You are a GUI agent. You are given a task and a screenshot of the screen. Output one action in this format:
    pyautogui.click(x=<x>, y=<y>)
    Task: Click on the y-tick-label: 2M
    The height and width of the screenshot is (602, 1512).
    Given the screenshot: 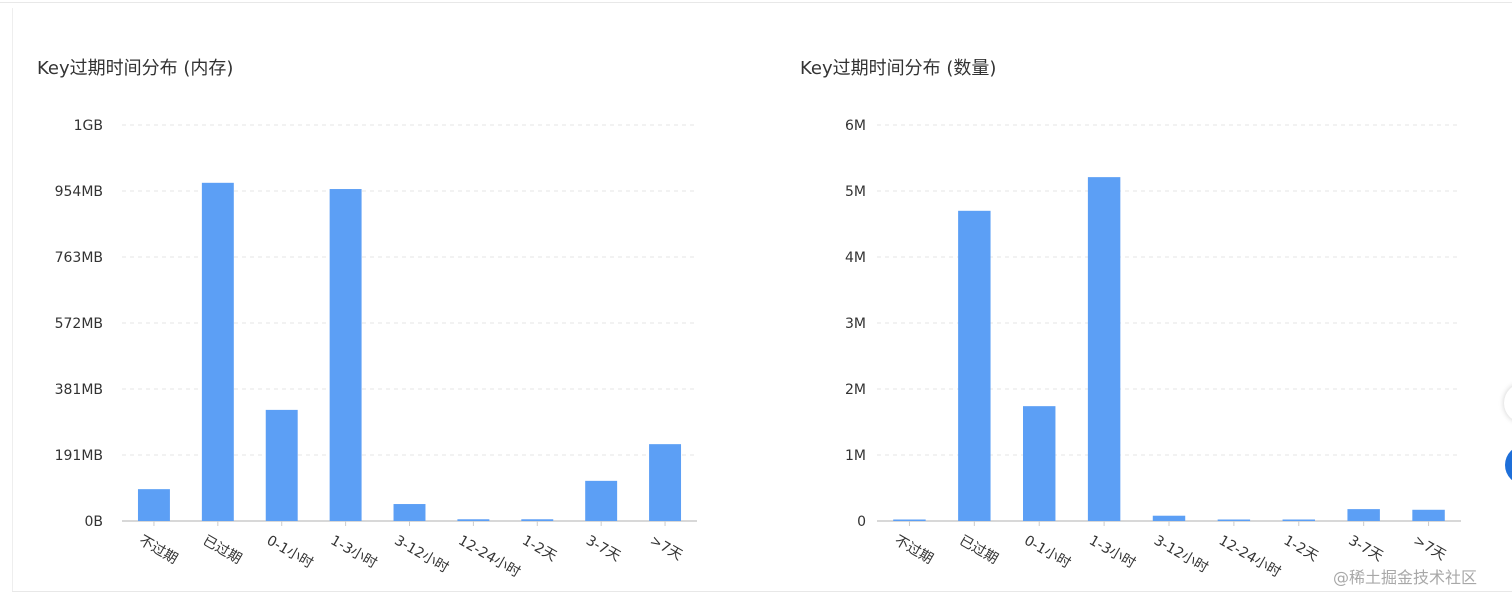 What is the action you would take?
    pyautogui.click(x=855, y=390)
    